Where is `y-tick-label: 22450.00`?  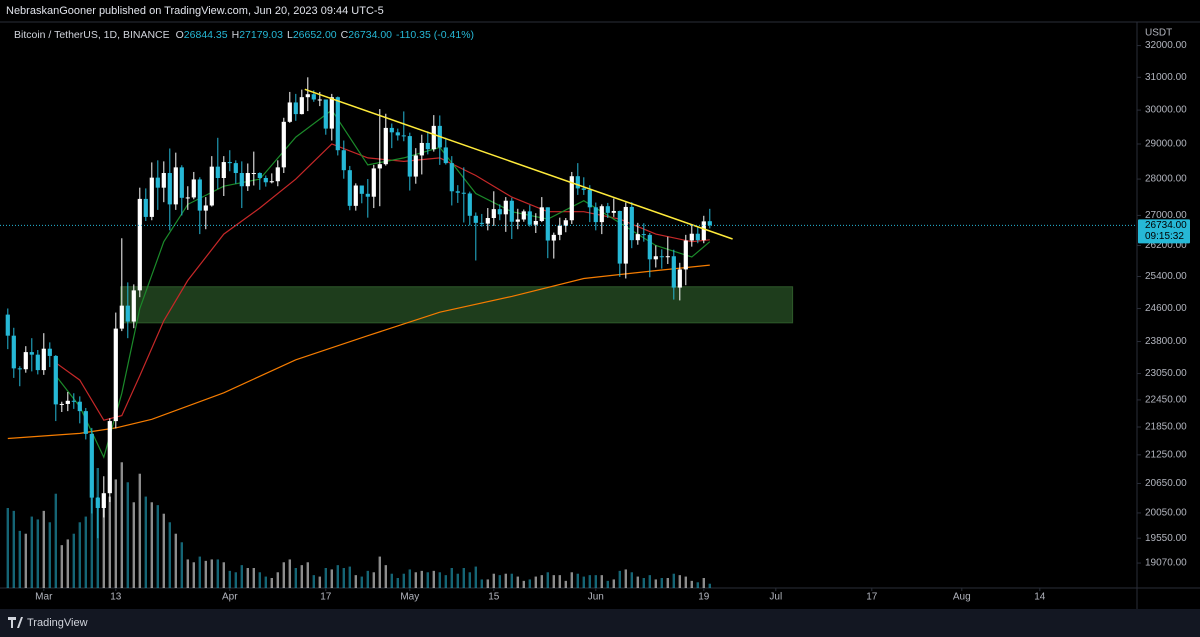 y-tick-label: 22450.00 is located at coordinates (1166, 400).